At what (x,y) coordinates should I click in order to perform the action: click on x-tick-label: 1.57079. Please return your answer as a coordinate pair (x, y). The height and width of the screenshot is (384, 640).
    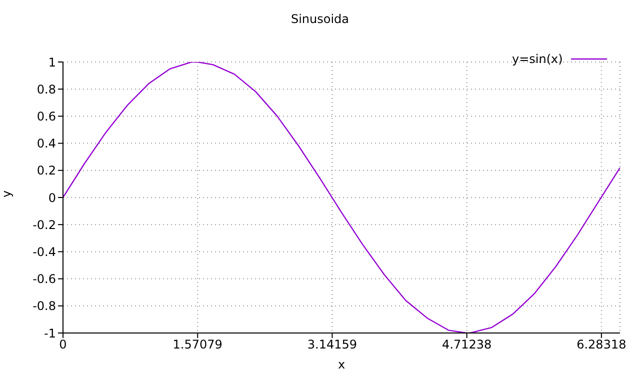
    Looking at the image, I should click on (197, 345).